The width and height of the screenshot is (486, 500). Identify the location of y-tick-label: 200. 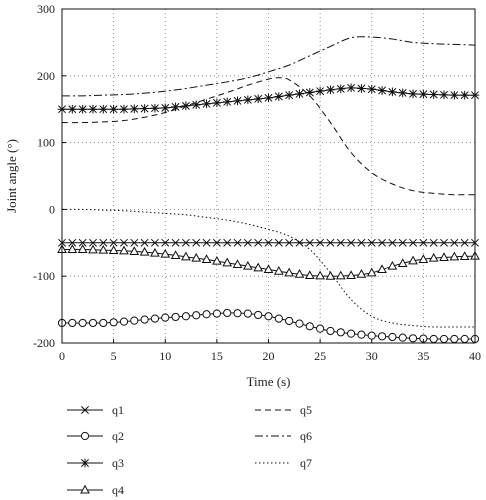
(46, 76).